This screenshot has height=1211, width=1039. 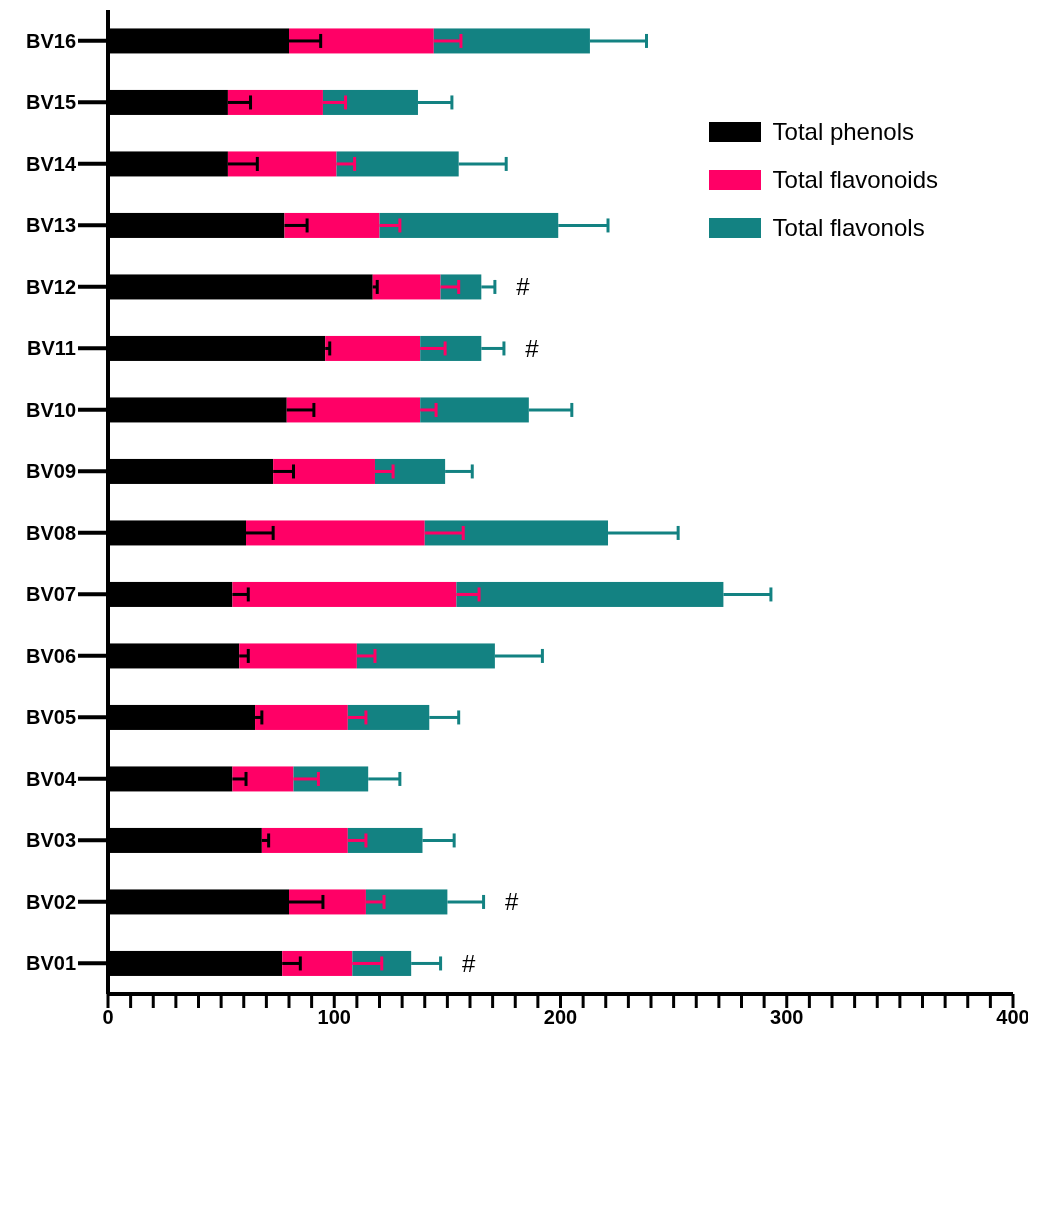 What do you see at coordinates (855, 180) in the screenshot?
I see `legend-label: Total flavonoids` at bounding box center [855, 180].